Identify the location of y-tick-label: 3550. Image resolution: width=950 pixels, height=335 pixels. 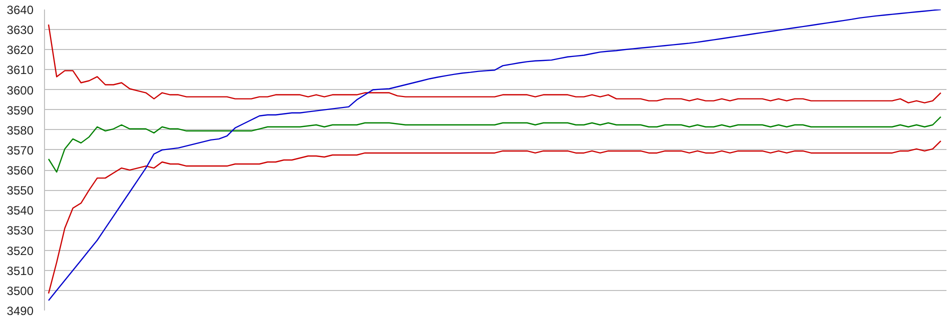
(20, 191).